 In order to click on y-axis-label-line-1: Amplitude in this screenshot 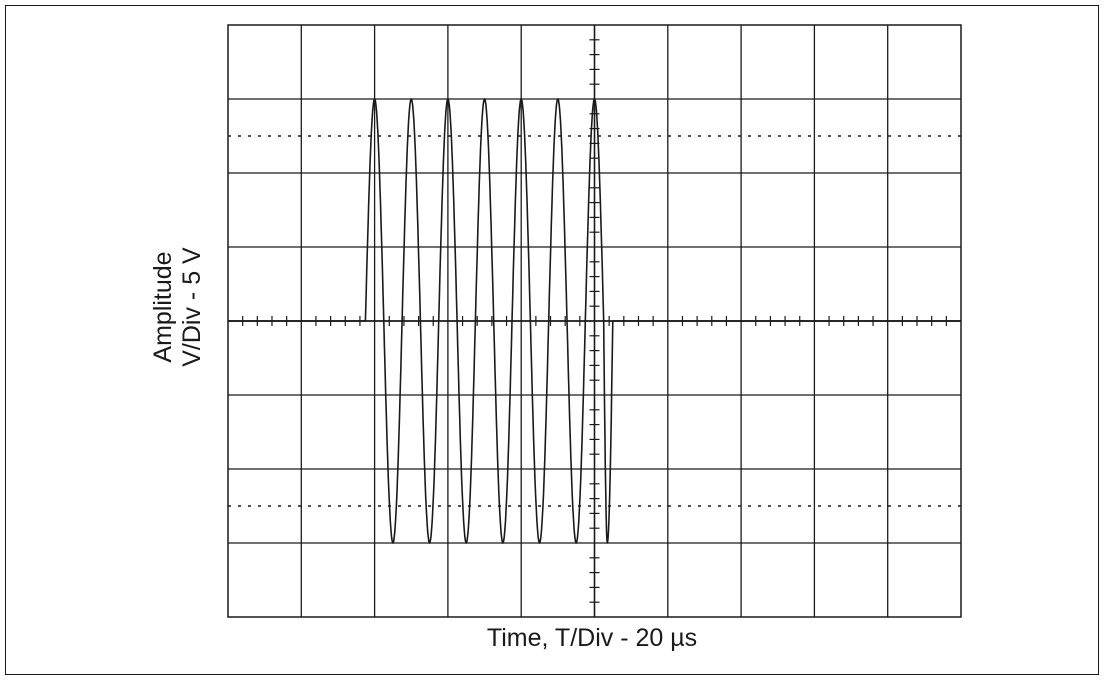, I will do `click(163, 307)`.